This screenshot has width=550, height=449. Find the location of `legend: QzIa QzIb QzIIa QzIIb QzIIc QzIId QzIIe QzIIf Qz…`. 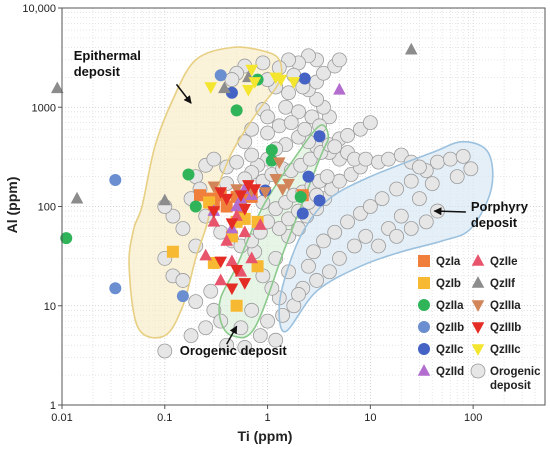

legend: QzIa QzIb QzIIa QzIIb QzIIc QzIId QzIIe QzIIf Qz… is located at coordinates (479, 323).